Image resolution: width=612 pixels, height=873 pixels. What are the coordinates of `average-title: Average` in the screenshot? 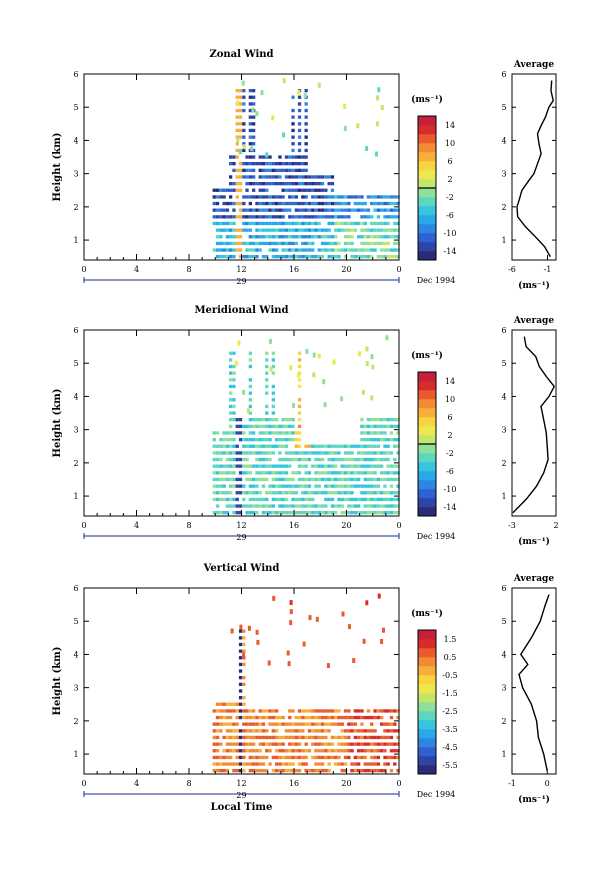 It's located at (533, 321).